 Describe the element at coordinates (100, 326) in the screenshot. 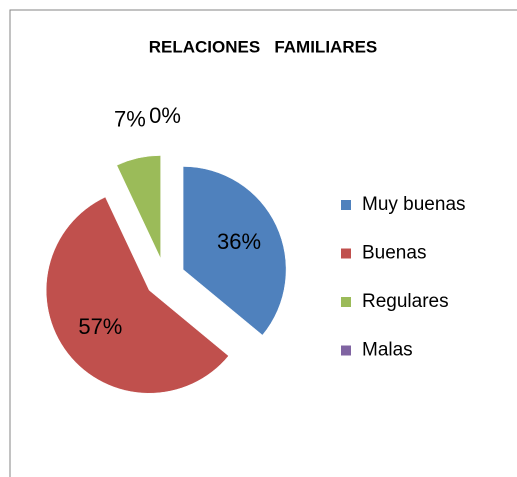

I see `data-label: 57%` at that location.